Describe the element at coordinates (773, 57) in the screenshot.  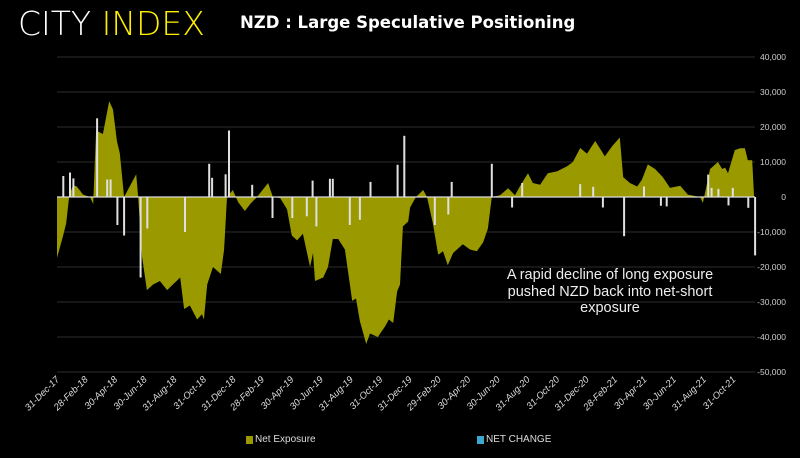
I see `y-tick-label: 40,000` at that location.